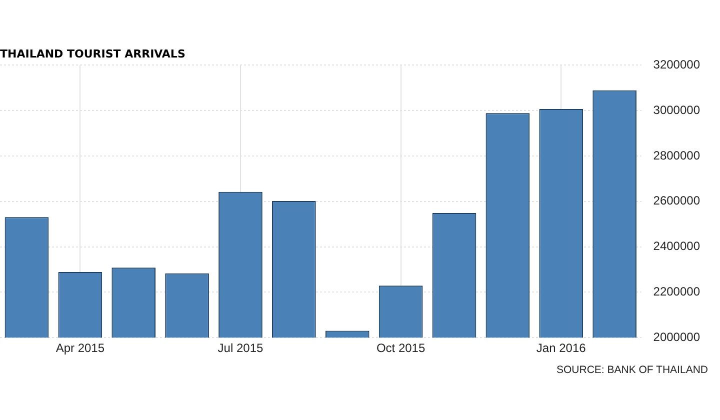 Image resolution: width=720 pixels, height=420 pixels. Describe the element at coordinates (676, 337) in the screenshot. I see `y-tick-label: 2000000` at that location.